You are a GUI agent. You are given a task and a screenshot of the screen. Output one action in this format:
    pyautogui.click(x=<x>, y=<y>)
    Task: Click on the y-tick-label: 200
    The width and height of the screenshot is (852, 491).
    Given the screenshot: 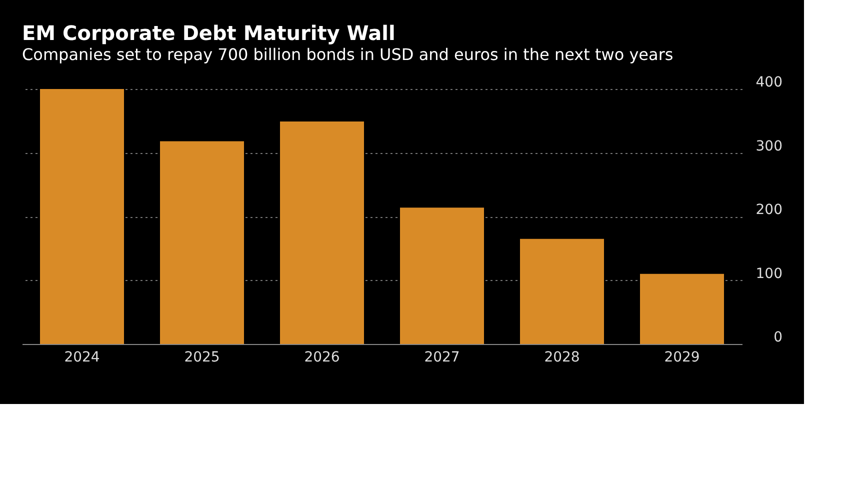 What is the action you would take?
    pyautogui.click(x=769, y=210)
    